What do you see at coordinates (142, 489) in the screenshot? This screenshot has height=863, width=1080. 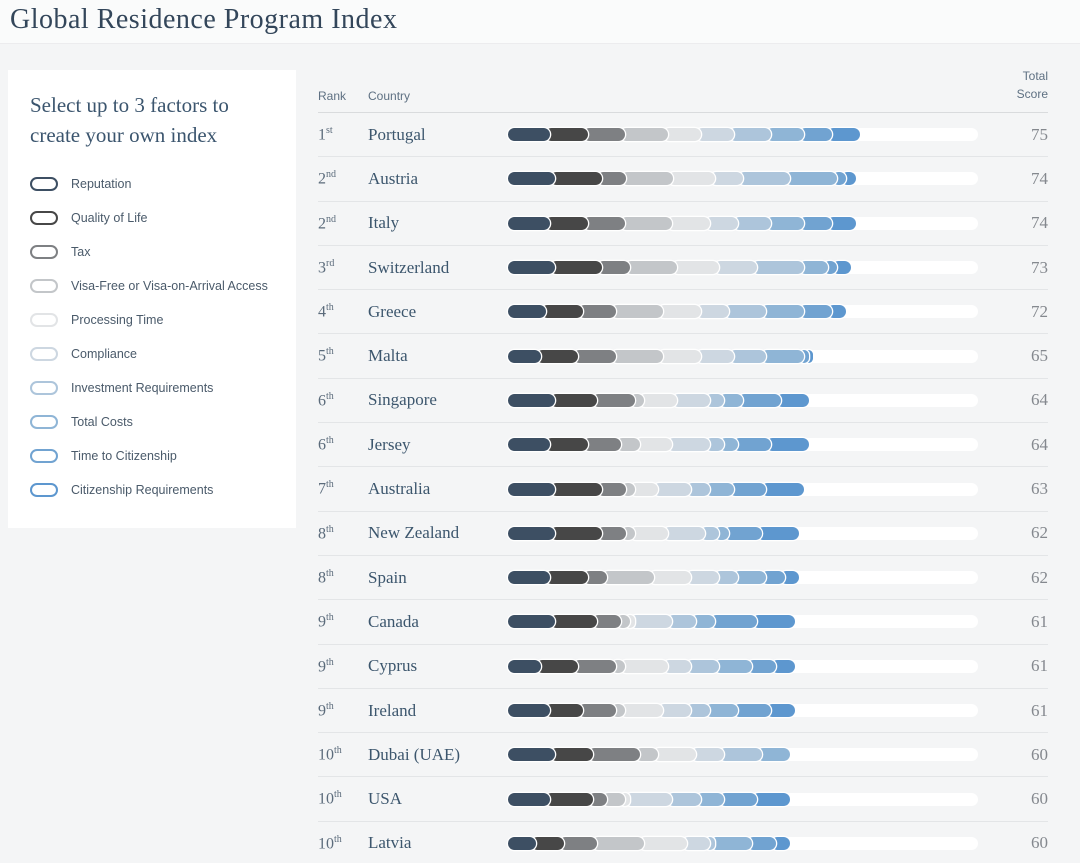 I see `factor-label: Citizenship Requirements` at bounding box center [142, 489].